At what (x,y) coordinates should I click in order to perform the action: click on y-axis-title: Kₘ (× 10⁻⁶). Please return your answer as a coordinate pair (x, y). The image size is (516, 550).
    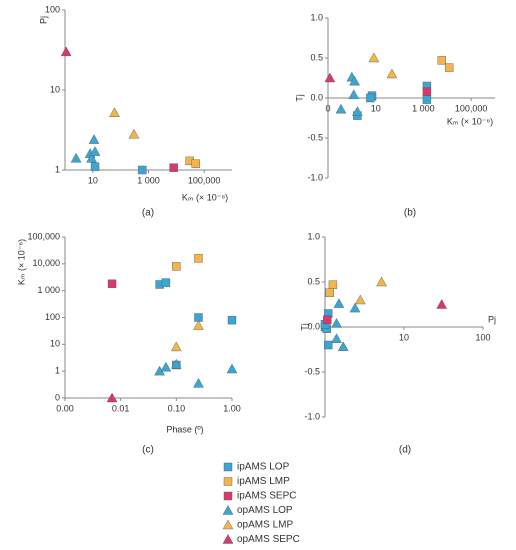
    Looking at the image, I should click on (21, 262).